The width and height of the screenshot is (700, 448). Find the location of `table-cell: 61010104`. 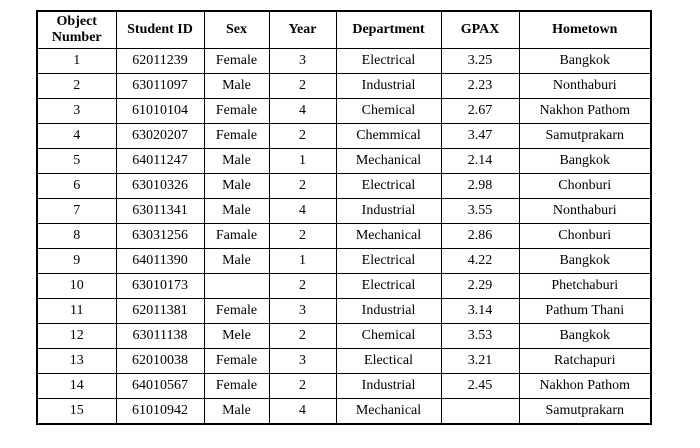

table-cell: 61010104 is located at coordinates (160, 111).